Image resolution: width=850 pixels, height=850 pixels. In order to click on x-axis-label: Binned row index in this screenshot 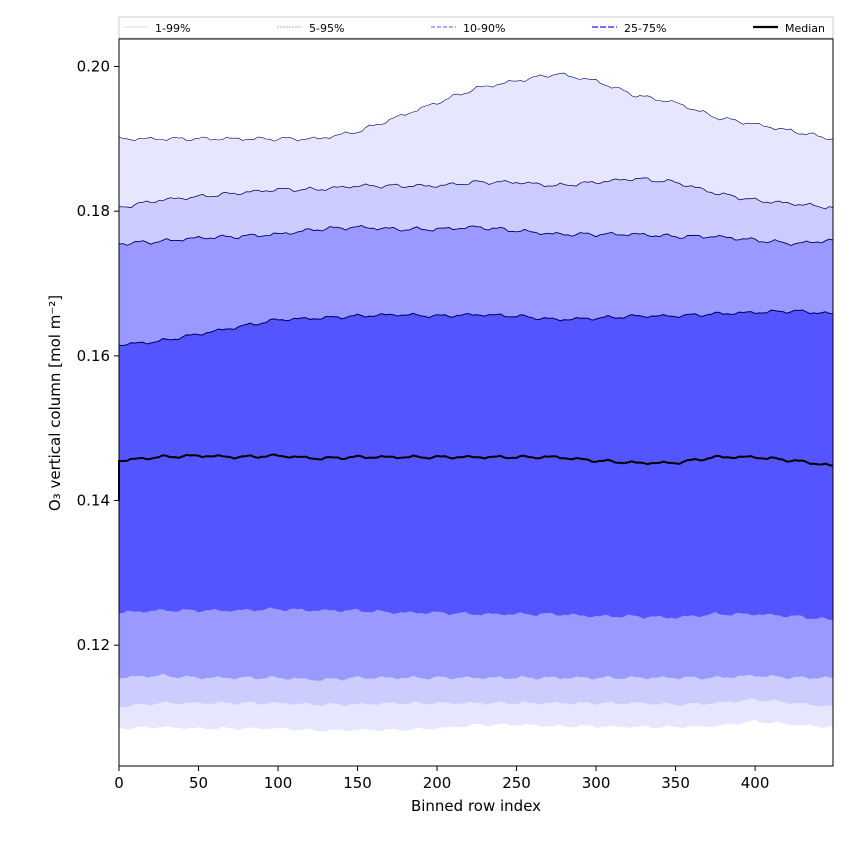, I will do `click(476, 806)`.